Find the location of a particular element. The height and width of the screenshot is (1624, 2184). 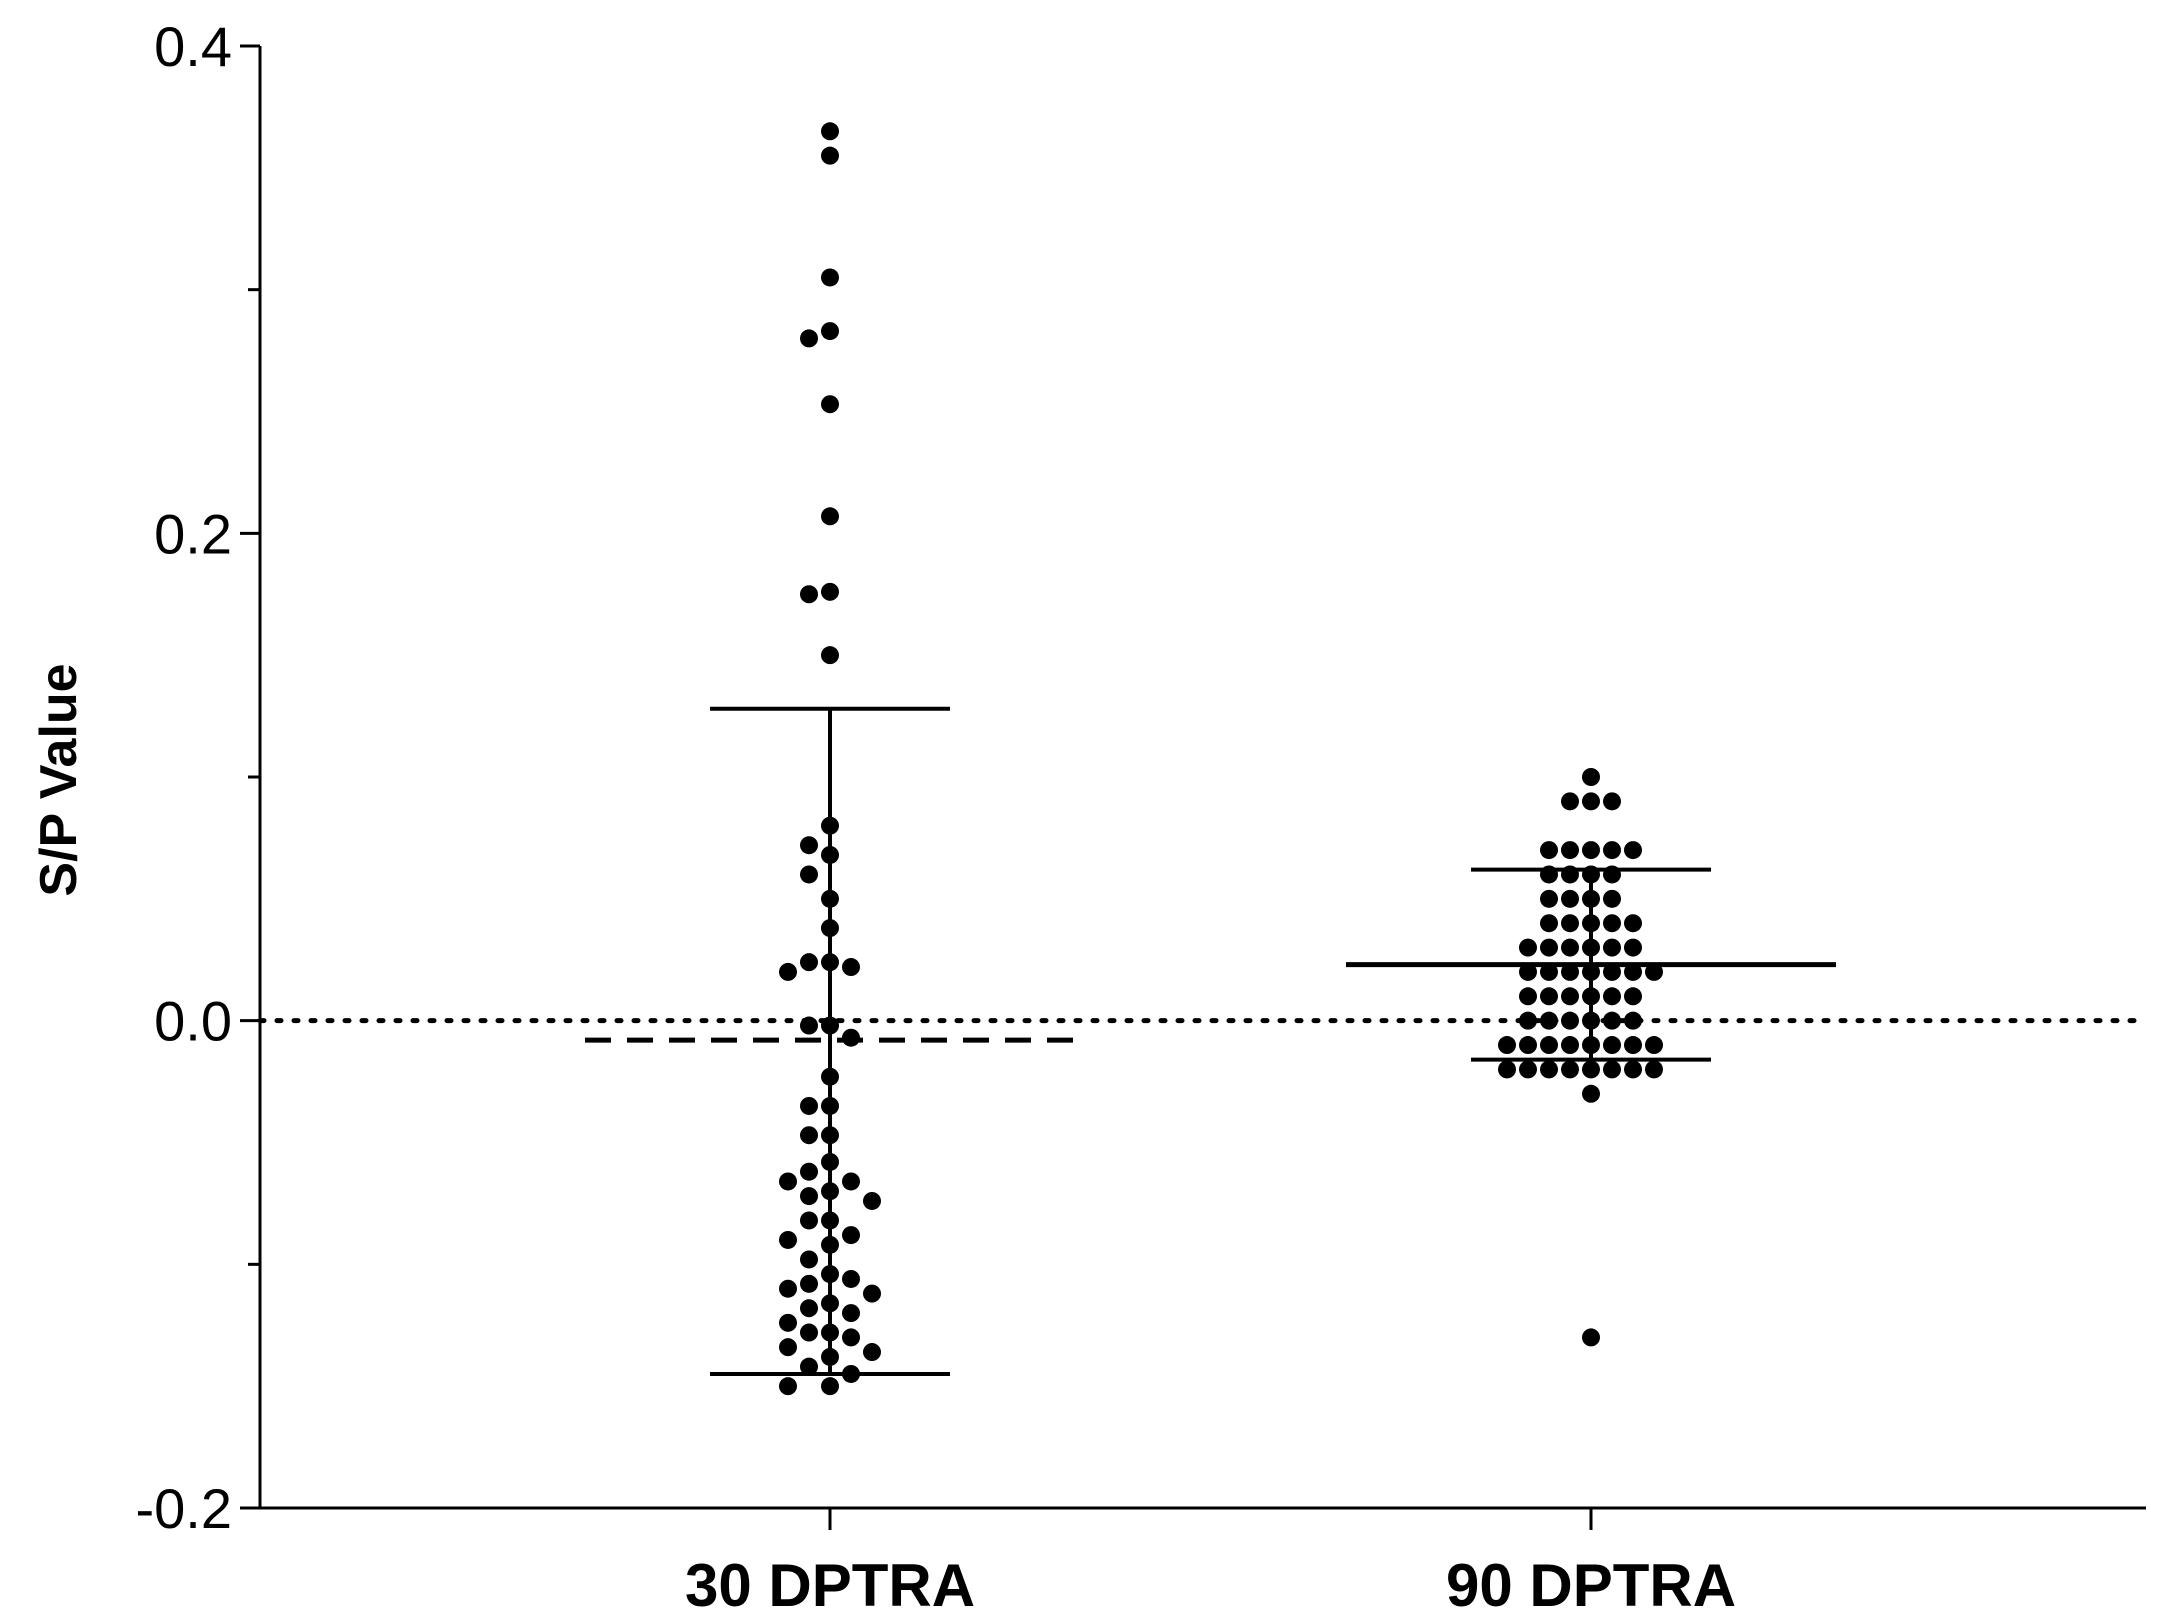

y-tick-label: 0.2 is located at coordinates (193, 533).